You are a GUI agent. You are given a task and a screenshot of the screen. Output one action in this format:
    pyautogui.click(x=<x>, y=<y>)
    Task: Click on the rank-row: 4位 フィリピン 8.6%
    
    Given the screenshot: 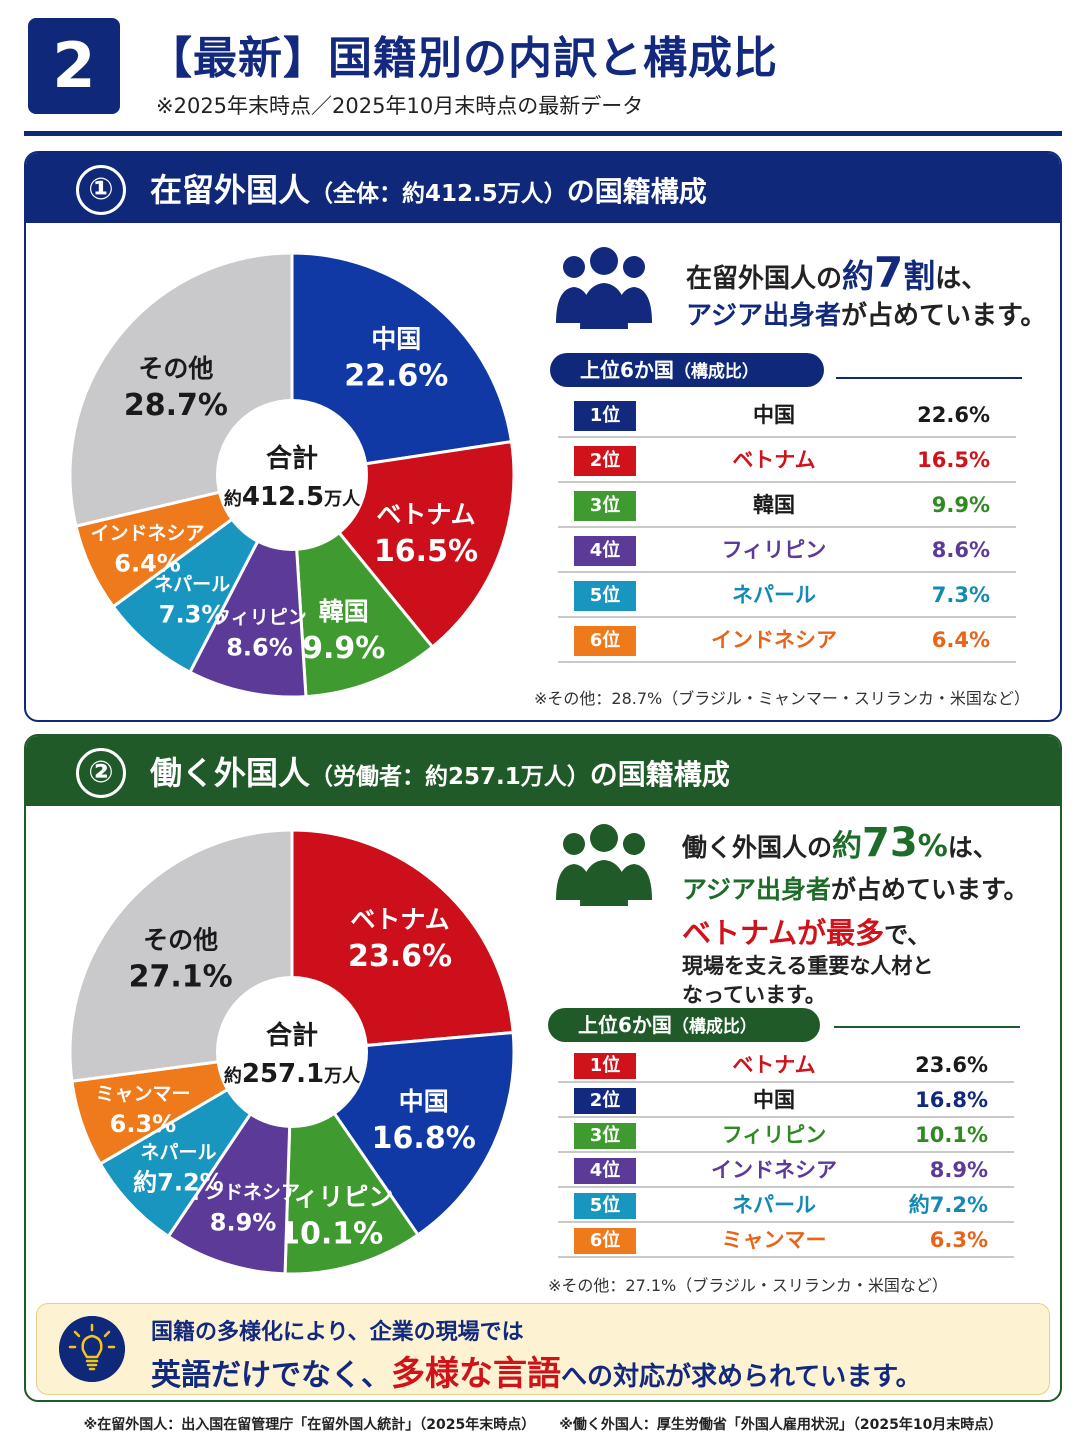 What is the action you would take?
    pyautogui.click(x=787, y=550)
    